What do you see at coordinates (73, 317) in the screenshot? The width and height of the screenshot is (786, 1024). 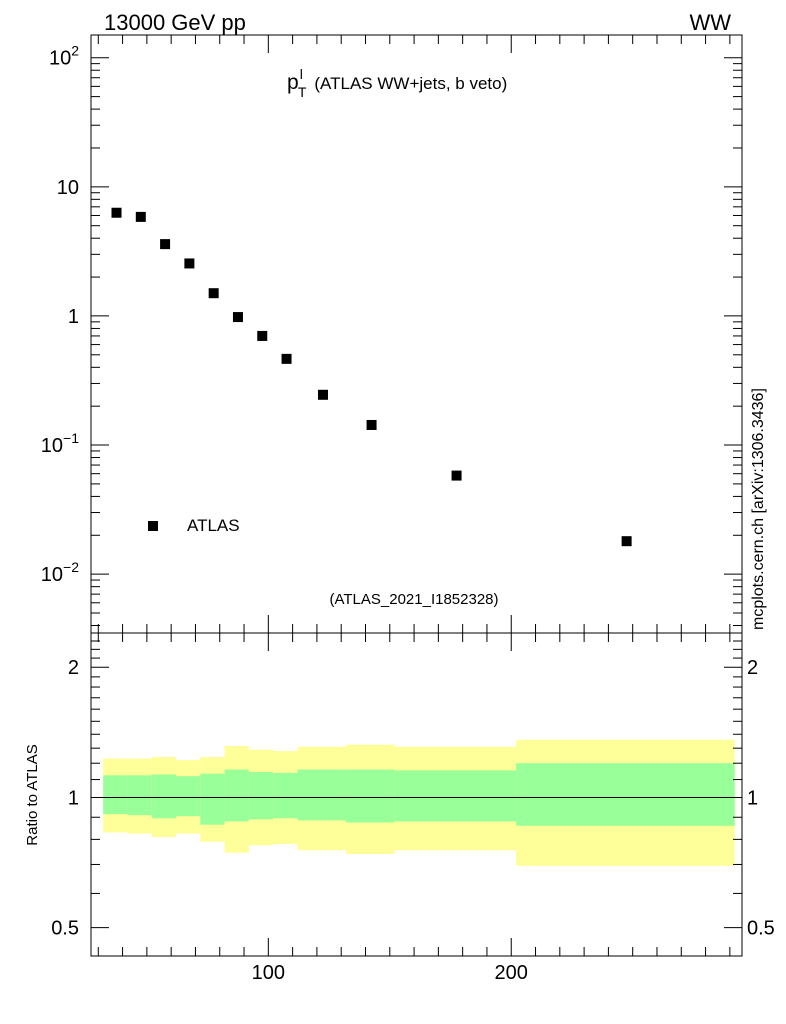 I see `y-tick-label: 1` at bounding box center [73, 317].